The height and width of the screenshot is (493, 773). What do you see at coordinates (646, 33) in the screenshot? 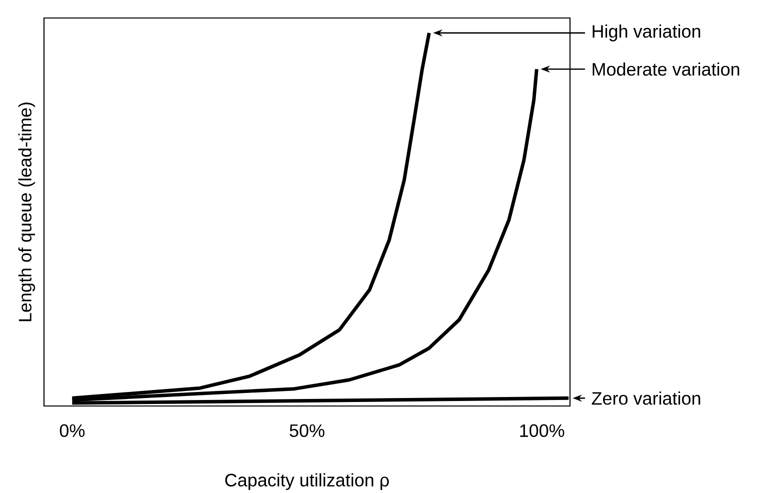
I see `text: High variation` at bounding box center [646, 33].